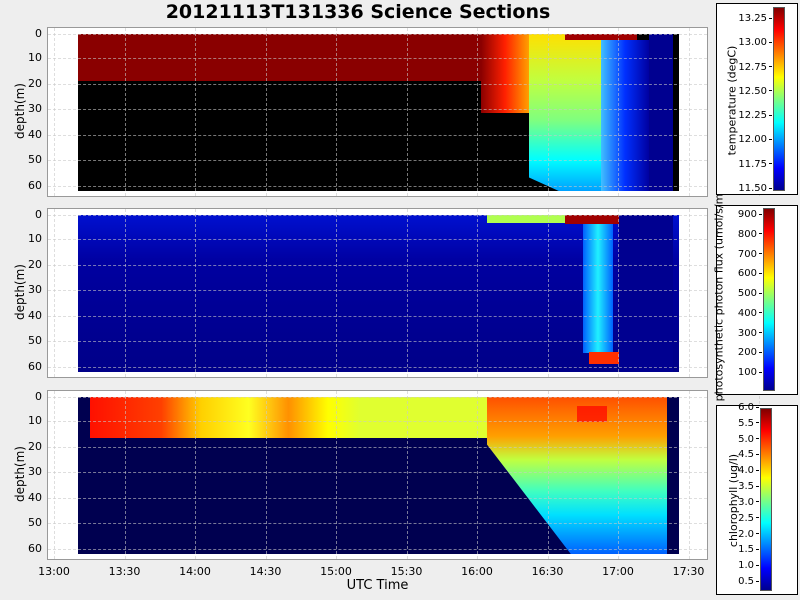 Image resolution: width=800 pixels, height=600 pixels. What do you see at coordinates (750, 254) in the screenshot?
I see `colorbar-tick-label: 700` at bounding box center [750, 254].